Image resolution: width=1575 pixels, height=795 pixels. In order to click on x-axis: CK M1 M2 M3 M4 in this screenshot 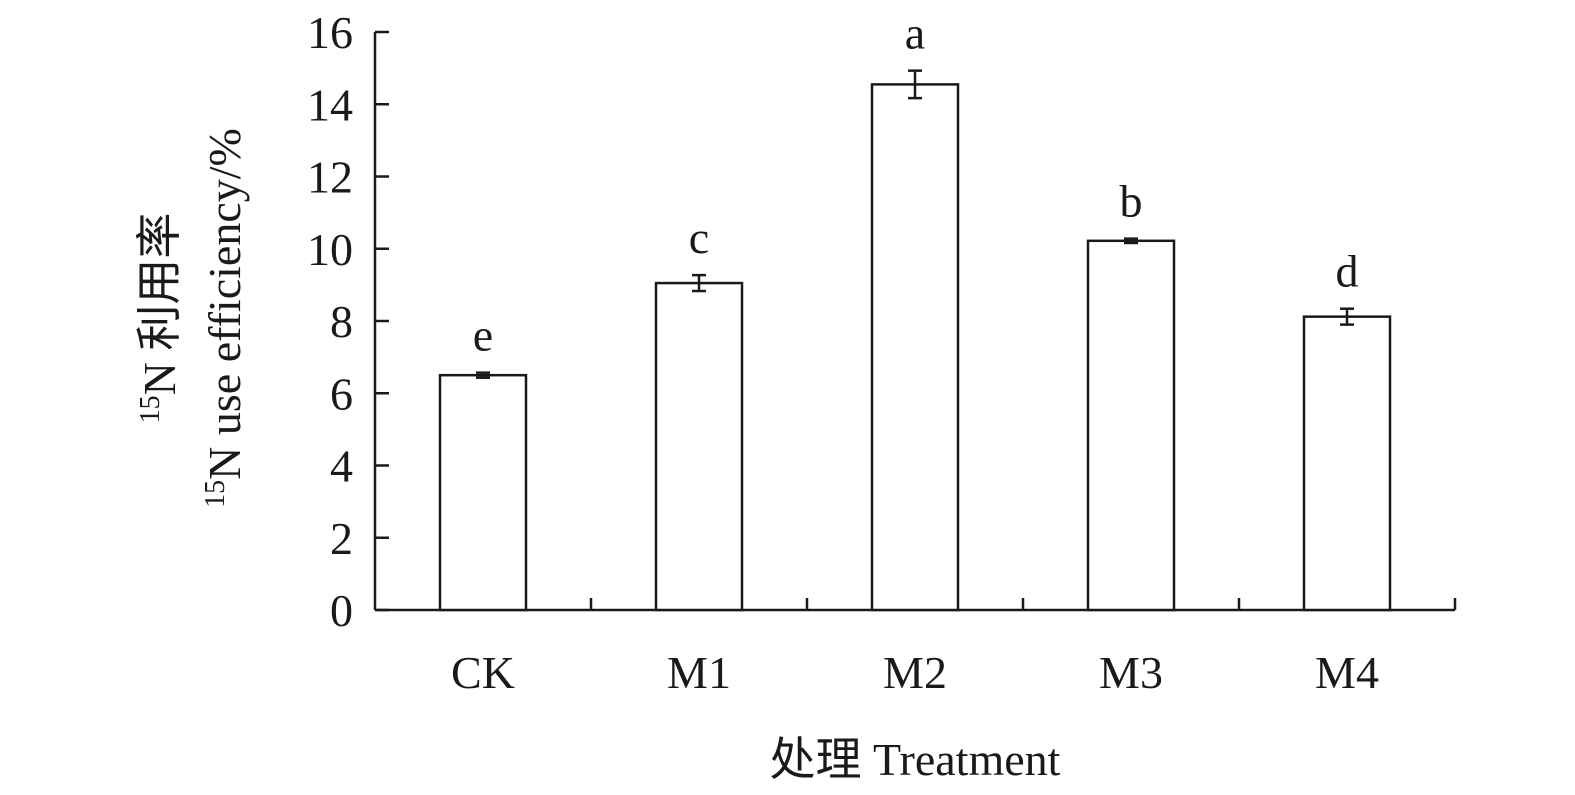, I will do `click(916, 648)`.